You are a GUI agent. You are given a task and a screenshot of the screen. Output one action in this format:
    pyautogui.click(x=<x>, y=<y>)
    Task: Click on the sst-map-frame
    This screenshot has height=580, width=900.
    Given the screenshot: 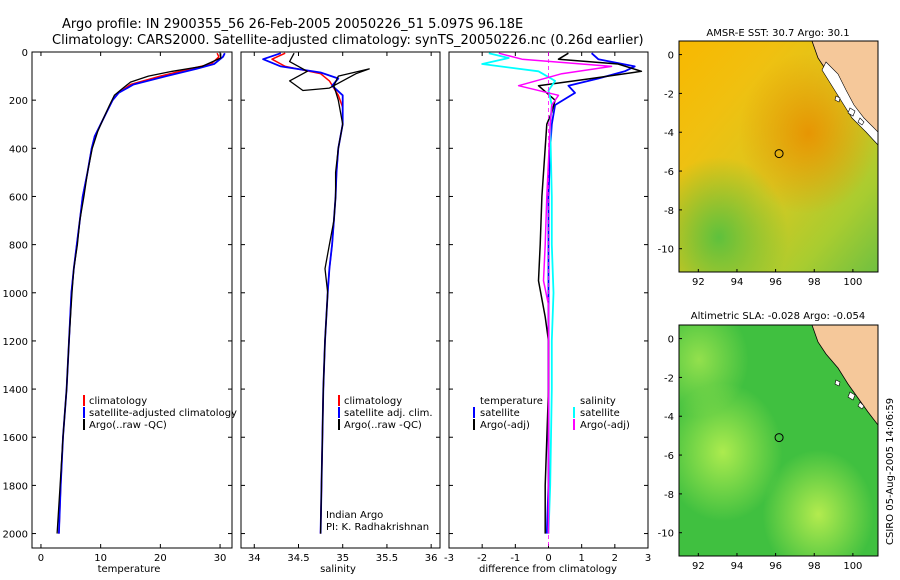 What is the action you would take?
    pyautogui.click(x=778, y=156)
    